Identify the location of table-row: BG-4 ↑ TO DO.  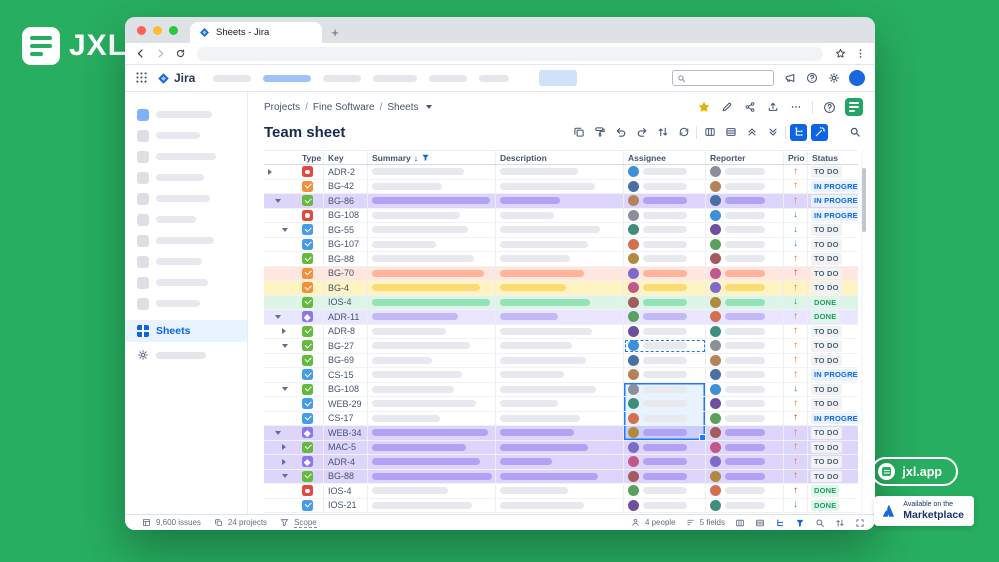
(561, 288).